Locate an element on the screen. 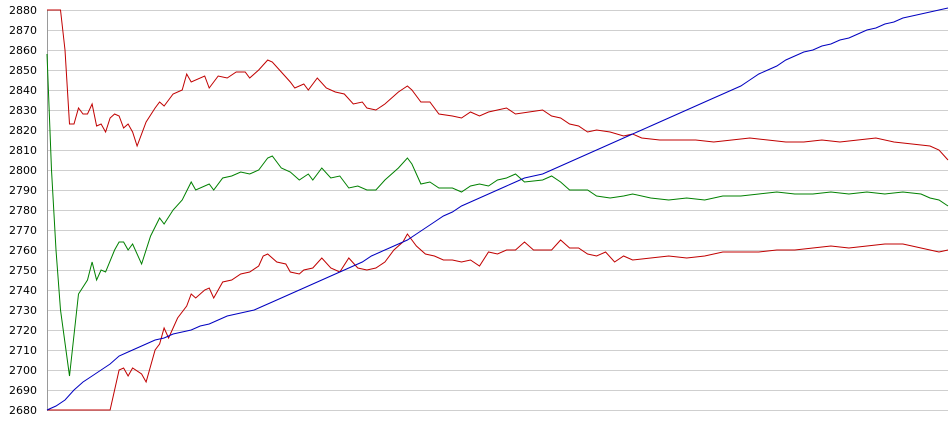 This screenshot has height=435, width=950. y-tick-label: 2730 is located at coordinates (23, 310).